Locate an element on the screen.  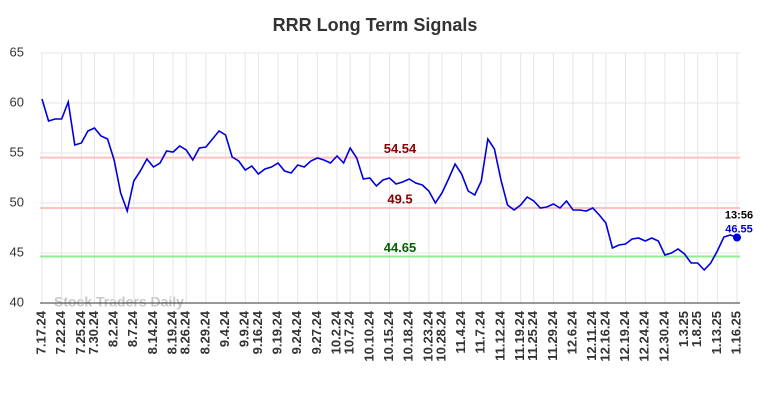
x-tick-label: 8.26.24 is located at coordinates (185, 332).